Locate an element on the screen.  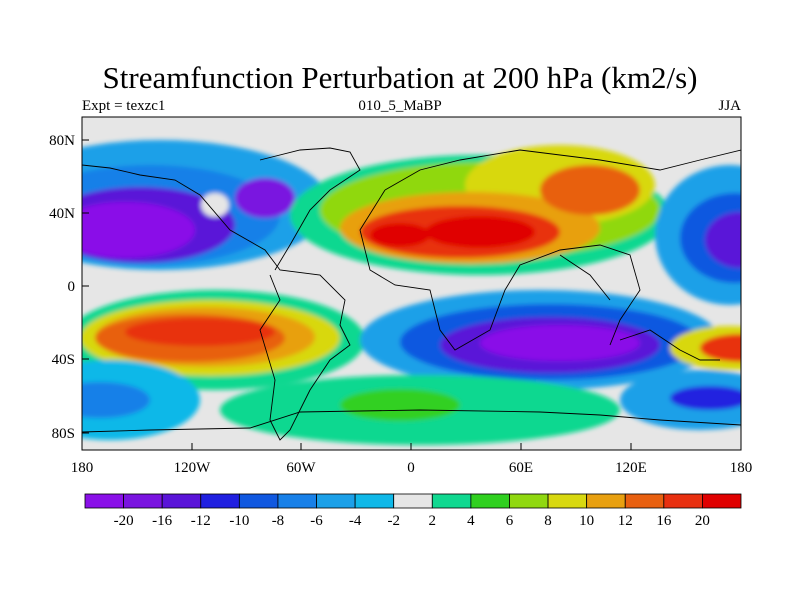
colorbar-label: -10 is located at coordinates (239, 521).